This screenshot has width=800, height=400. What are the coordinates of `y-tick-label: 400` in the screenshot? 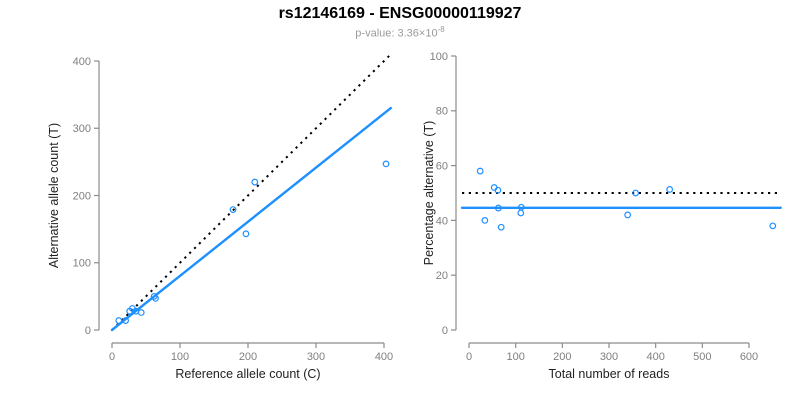 It's located at (82, 62).